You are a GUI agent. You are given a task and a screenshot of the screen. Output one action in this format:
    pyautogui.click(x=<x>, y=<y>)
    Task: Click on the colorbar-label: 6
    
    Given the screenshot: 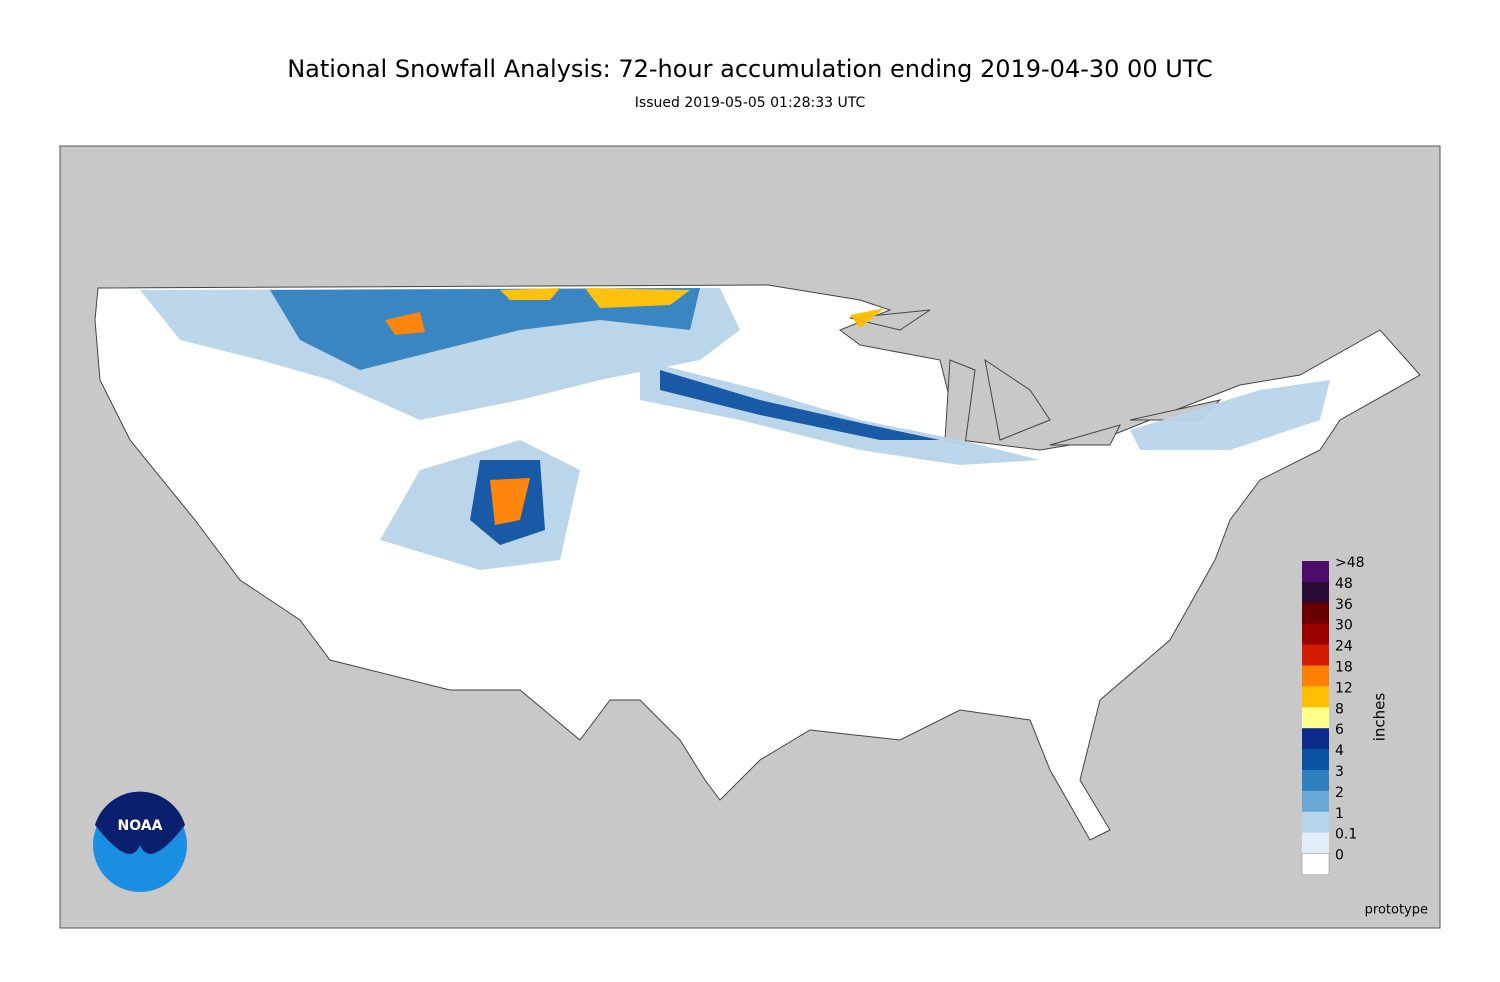 What is the action you would take?
    pyautogui.click(x=1339, y=730)
    